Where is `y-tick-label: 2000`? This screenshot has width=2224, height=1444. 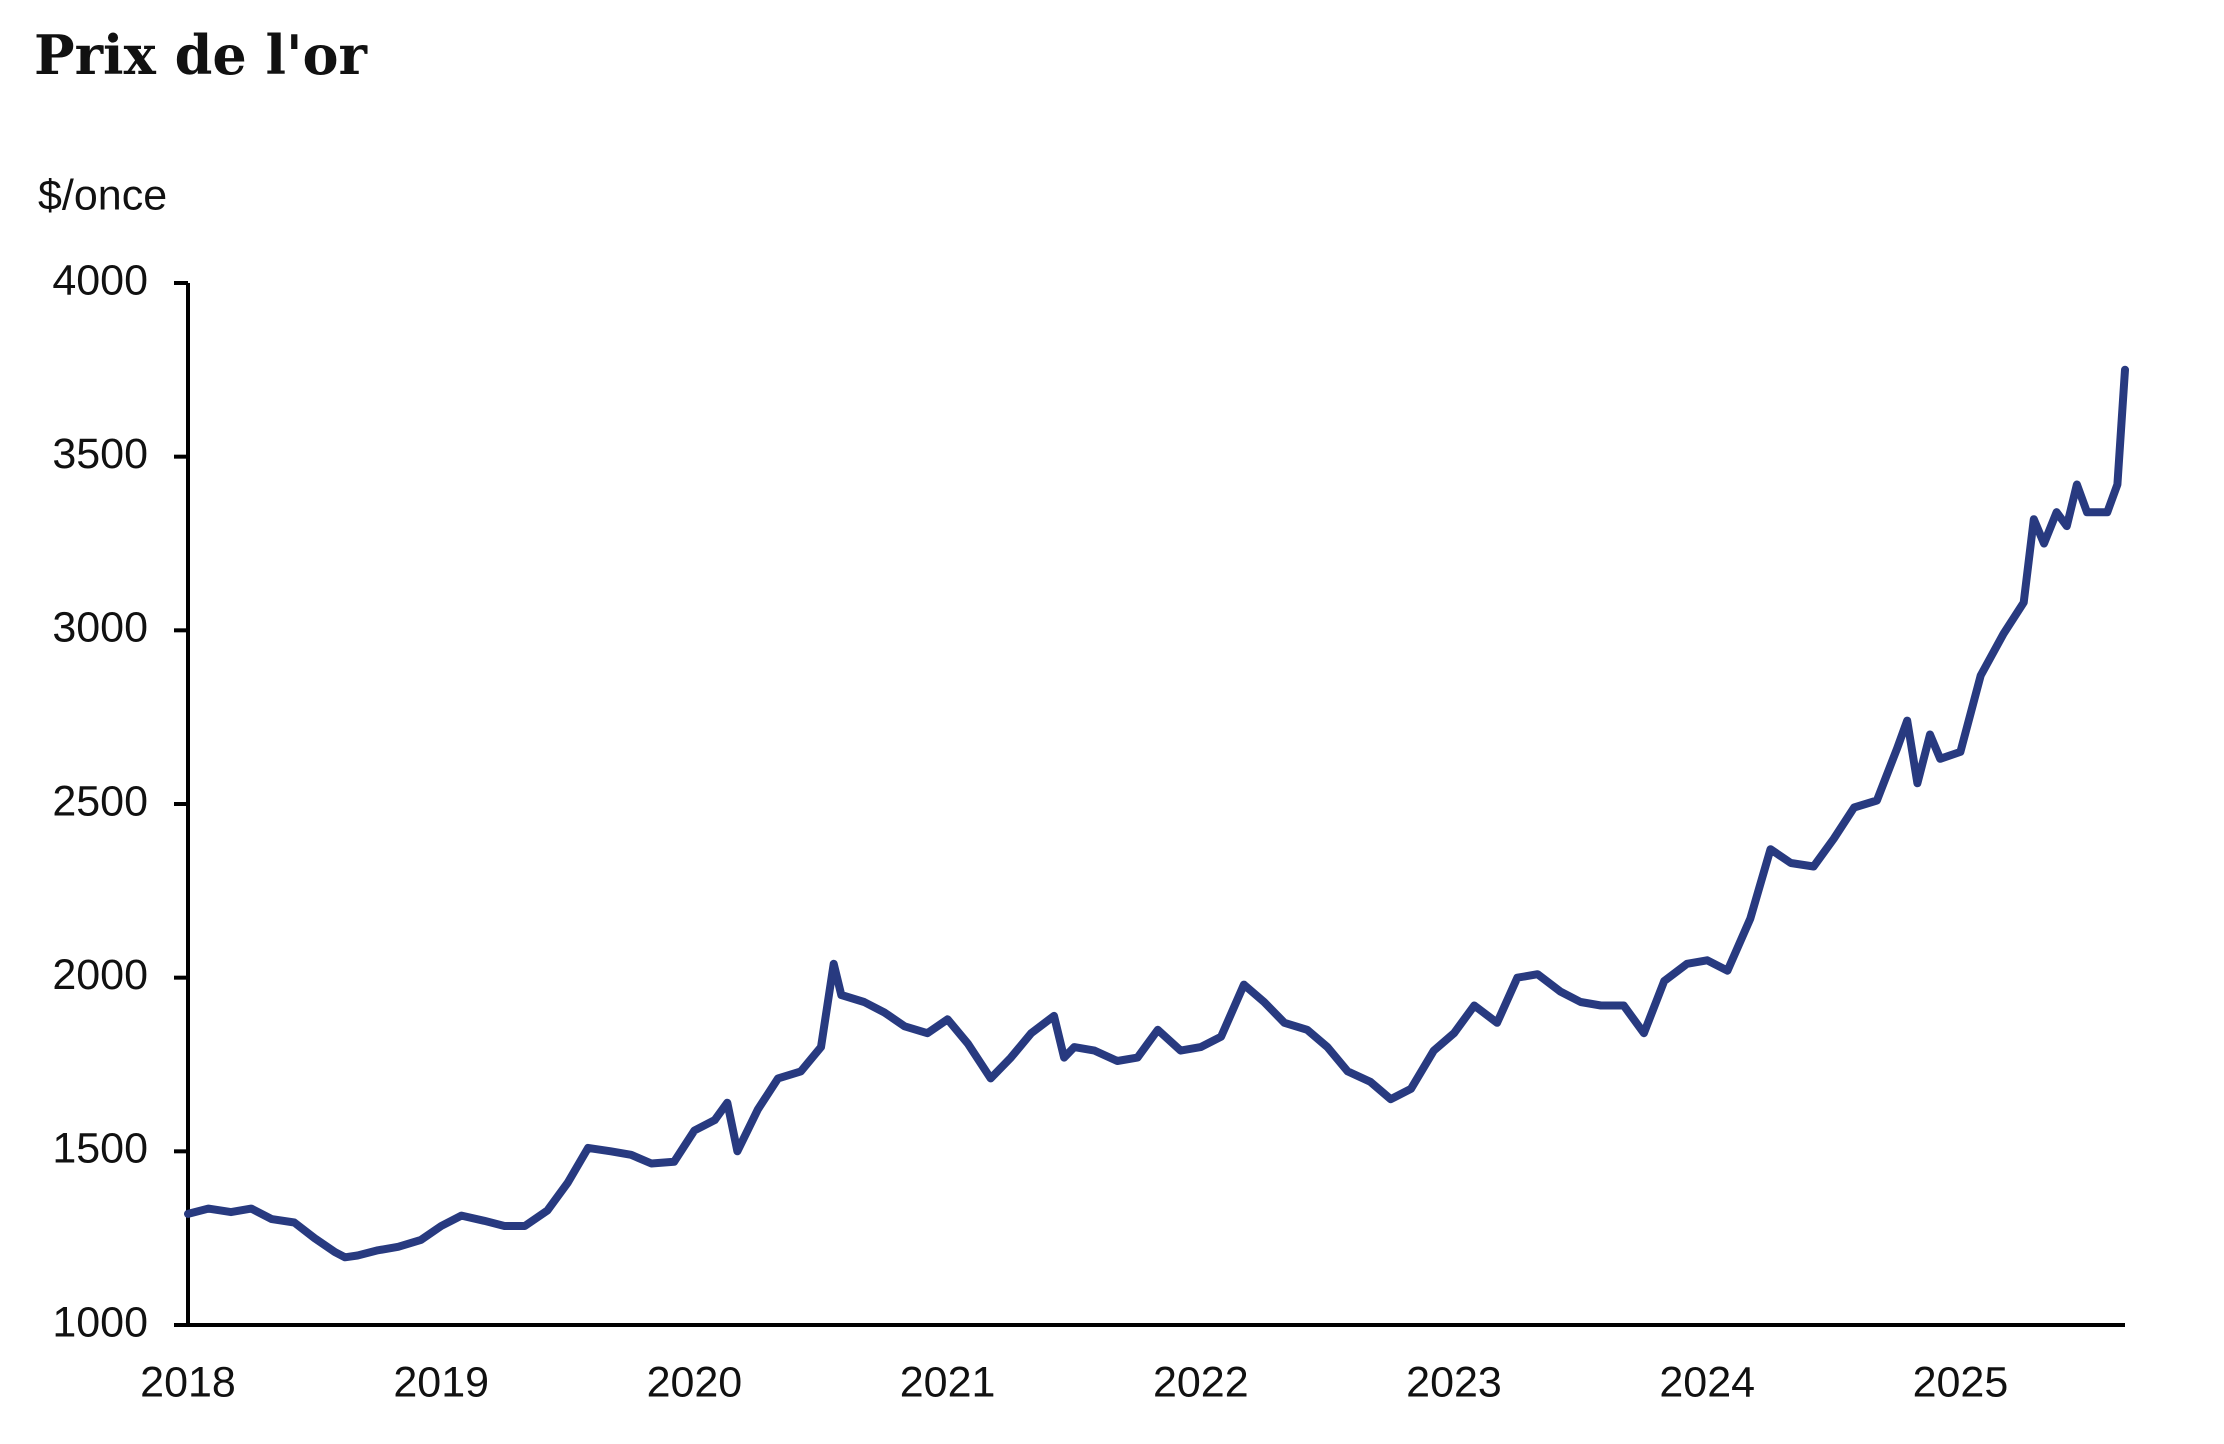 y-tick-label: 2000 is located at coordinates (100, 975).